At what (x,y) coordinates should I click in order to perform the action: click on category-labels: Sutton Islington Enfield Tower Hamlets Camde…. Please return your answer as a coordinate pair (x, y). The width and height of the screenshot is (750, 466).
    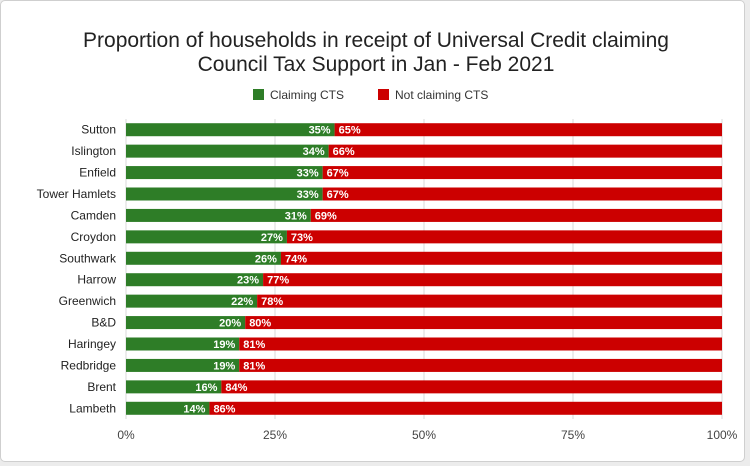
    Looking at the image, I should click on (77, 269).